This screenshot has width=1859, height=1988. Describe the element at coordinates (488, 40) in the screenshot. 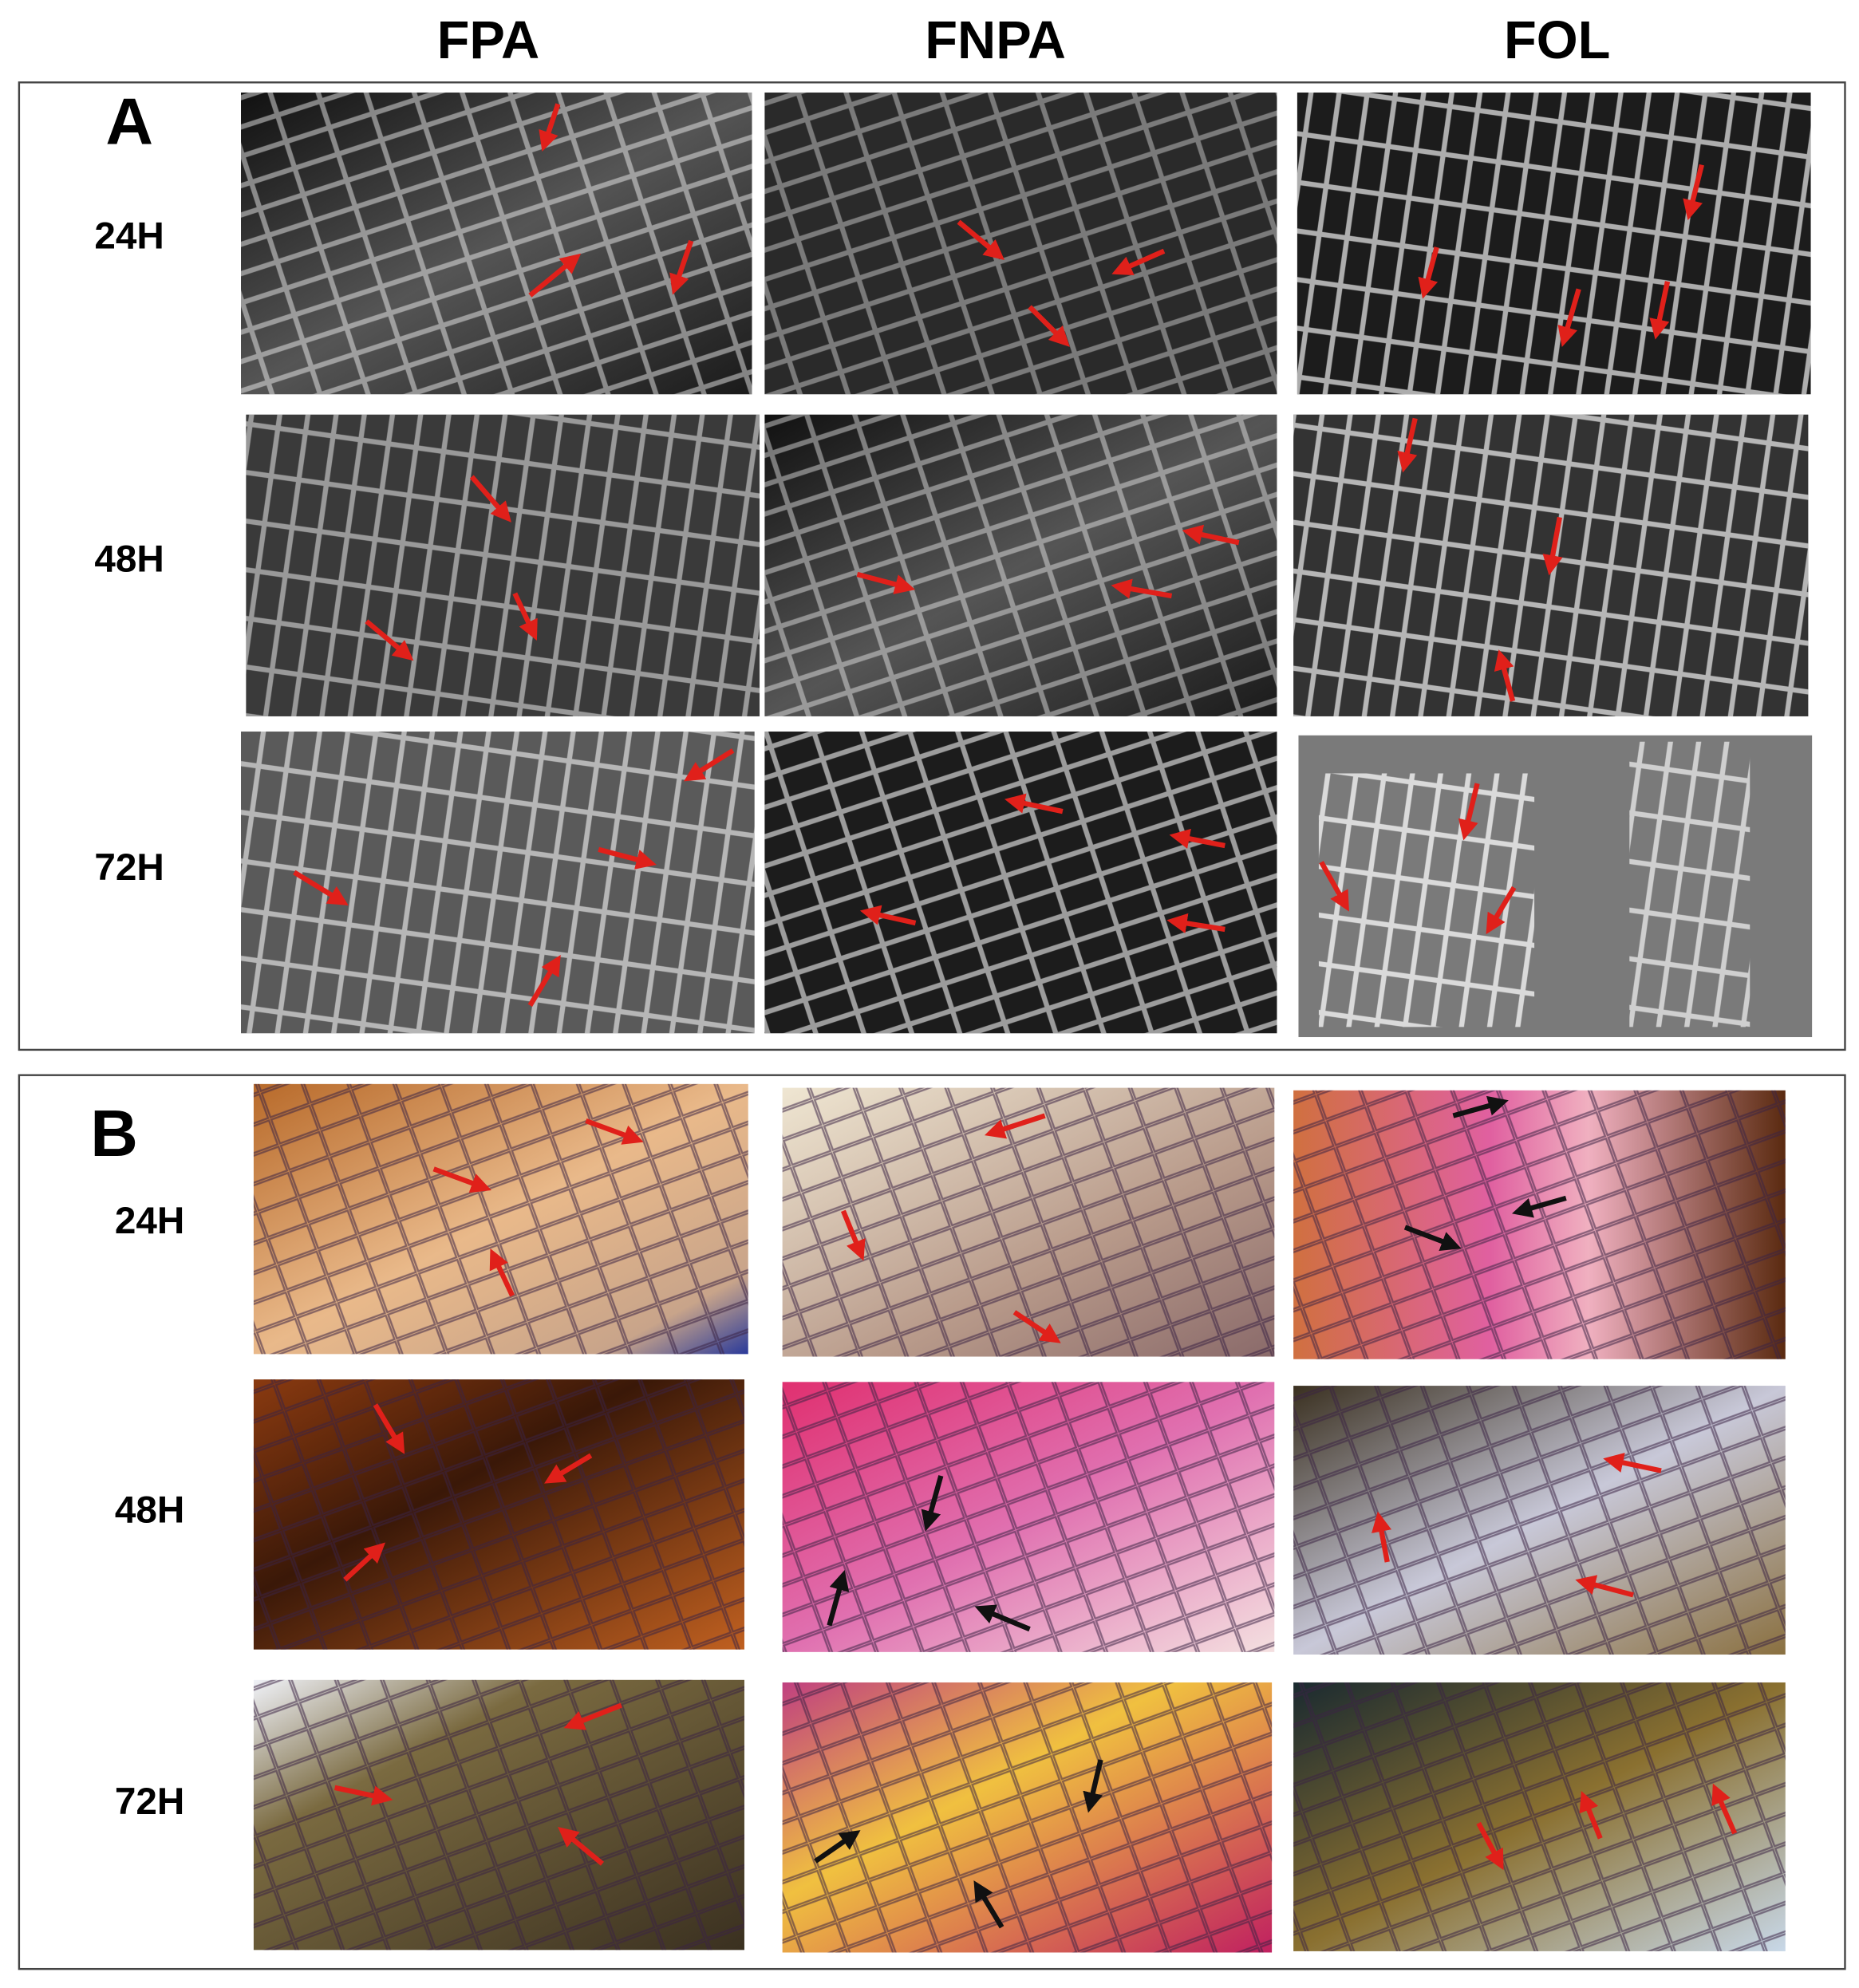

I see `column-header: FPA` at that location.